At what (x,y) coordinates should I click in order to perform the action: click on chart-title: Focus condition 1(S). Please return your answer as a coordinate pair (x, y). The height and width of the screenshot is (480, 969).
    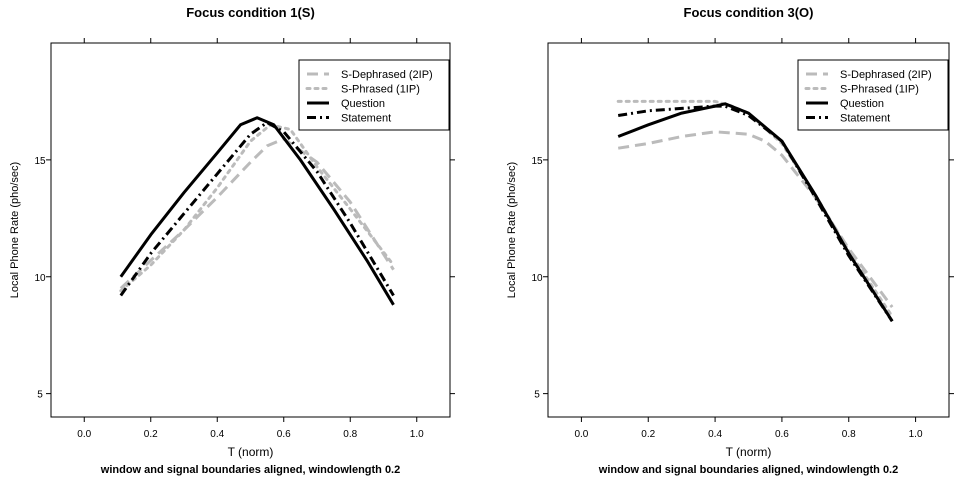
    Looking at the image, I should click on (250, 12).